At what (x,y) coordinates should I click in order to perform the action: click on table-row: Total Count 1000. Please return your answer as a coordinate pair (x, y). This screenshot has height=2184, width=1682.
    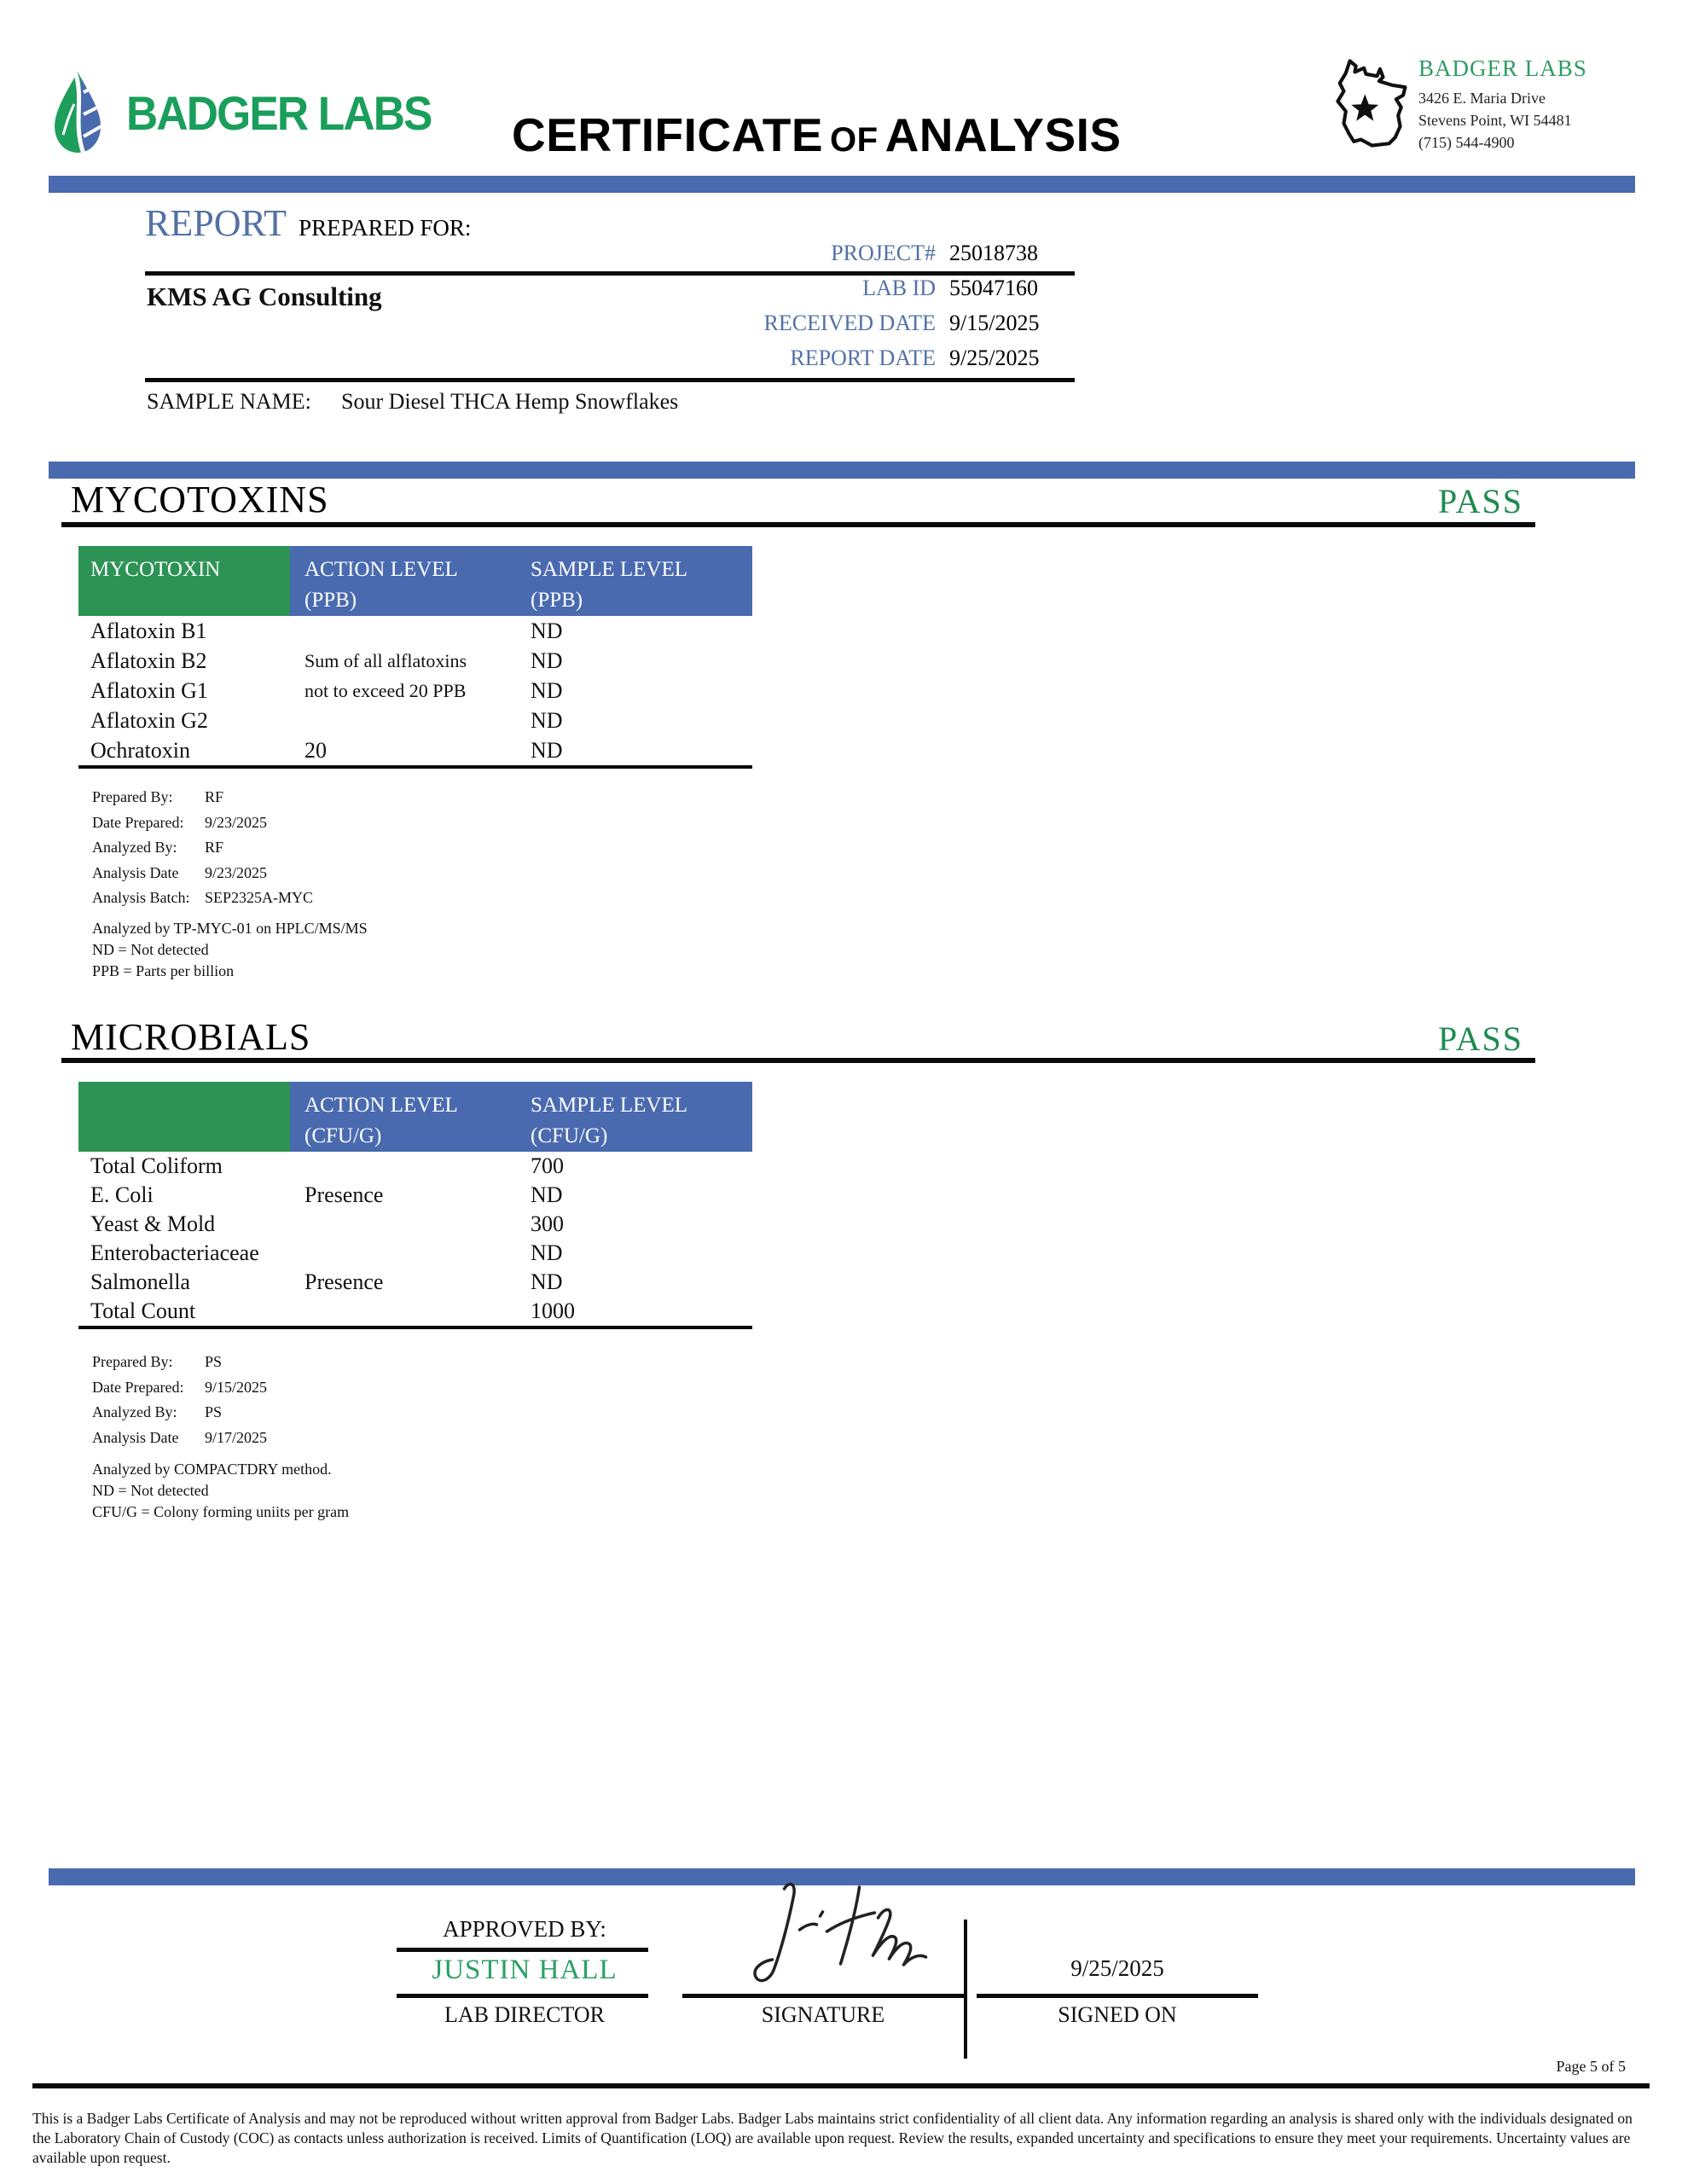
    Looking at the image, I should click on (415, 1312).